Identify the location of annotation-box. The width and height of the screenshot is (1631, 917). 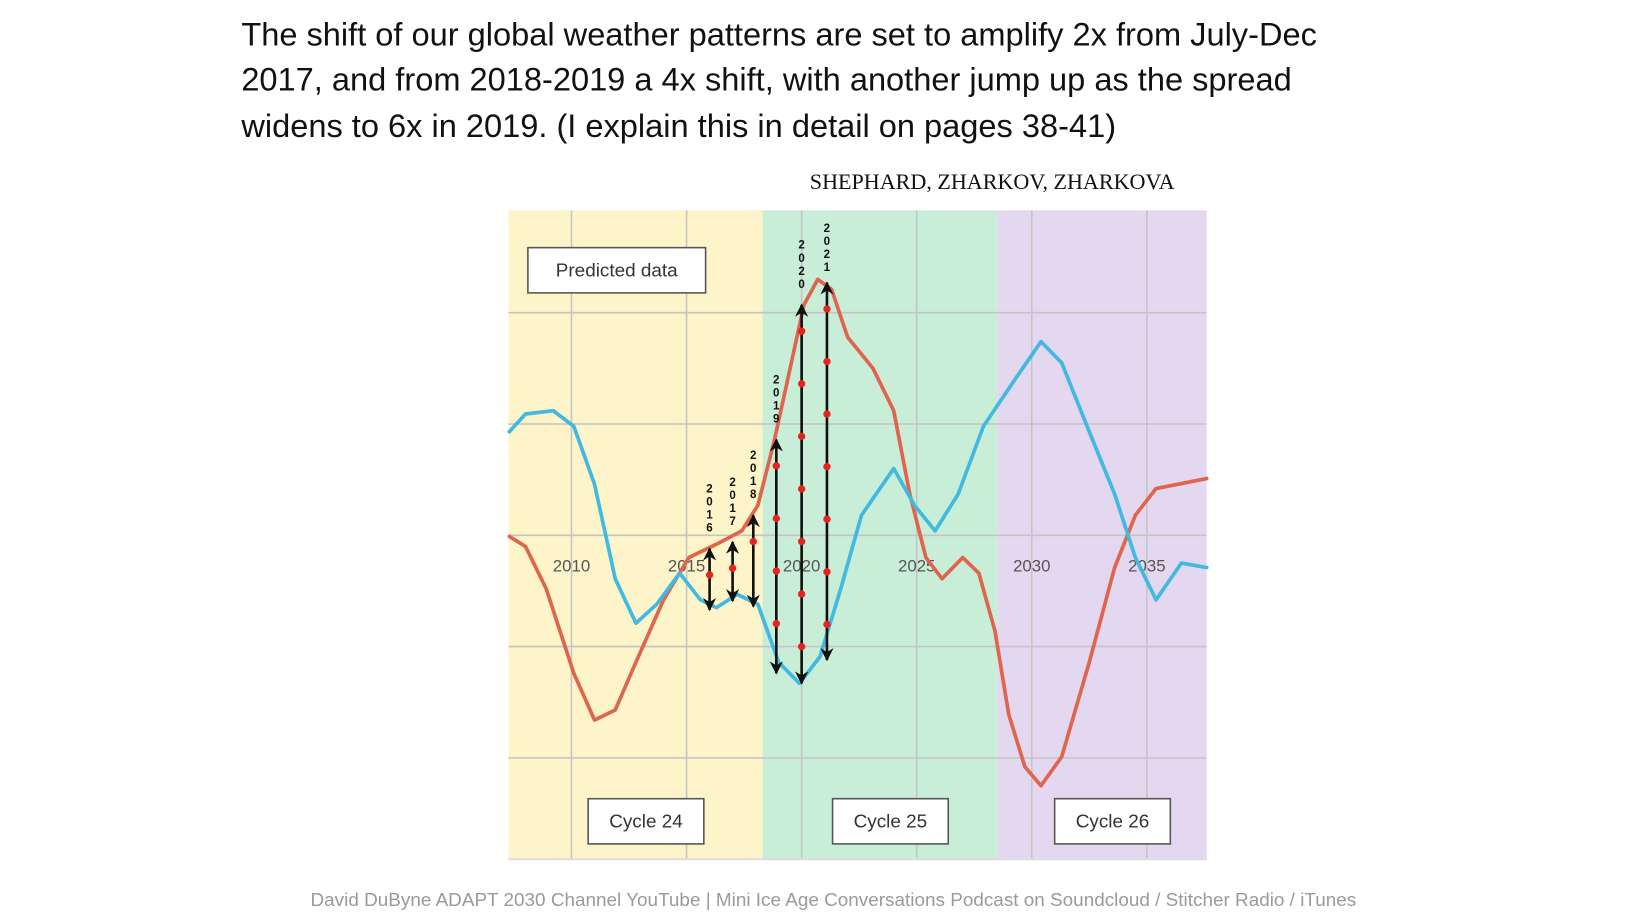
(617, 270).